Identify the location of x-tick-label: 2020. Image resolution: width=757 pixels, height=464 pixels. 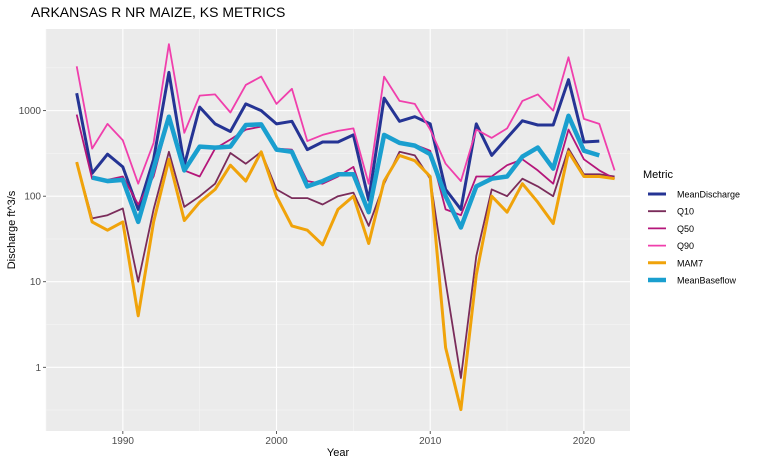
(584, 441).